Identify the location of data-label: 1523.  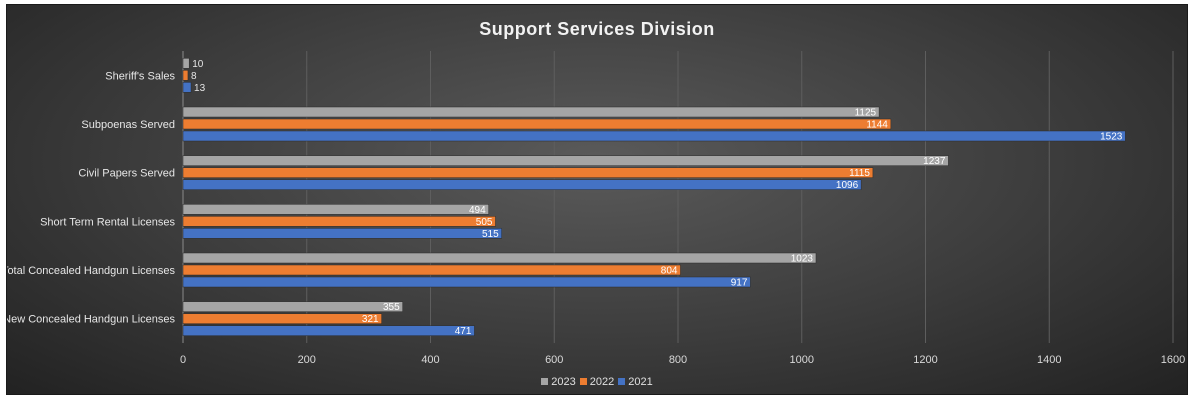
(1111, 137).